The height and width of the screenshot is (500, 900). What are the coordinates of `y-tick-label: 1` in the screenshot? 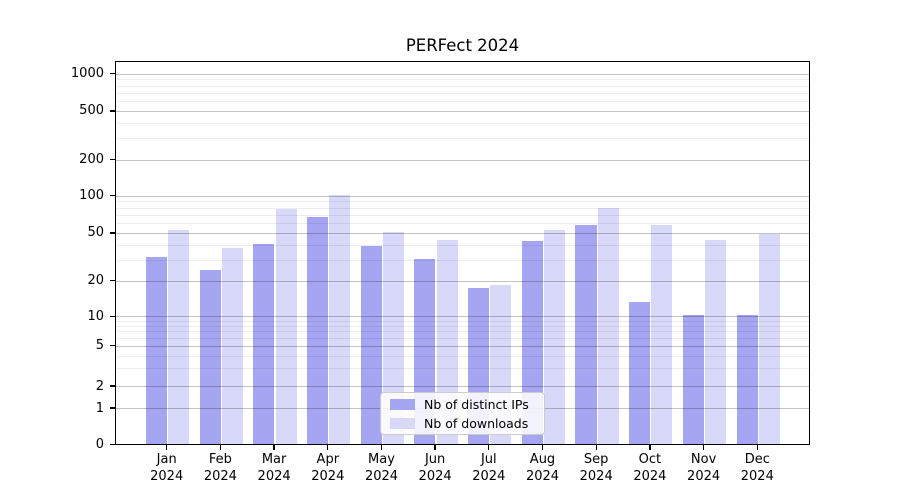 It's located at (99, 408).